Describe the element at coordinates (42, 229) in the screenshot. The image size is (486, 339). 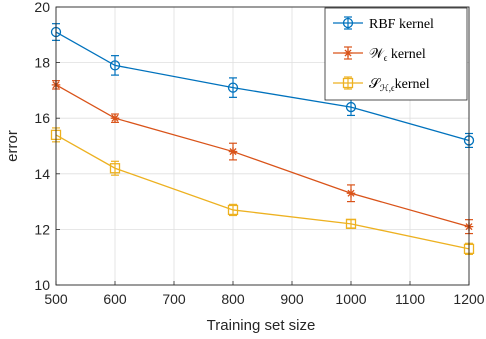
I see `y-tick-label: 12` at that location.